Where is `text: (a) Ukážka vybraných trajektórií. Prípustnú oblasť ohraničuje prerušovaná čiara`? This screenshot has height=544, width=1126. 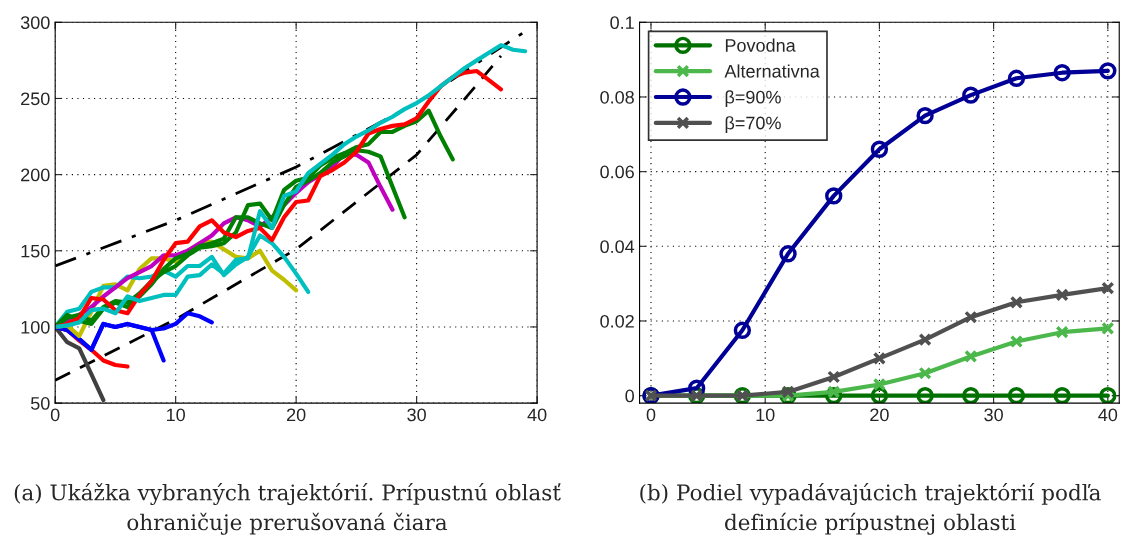 text: (a) Ukážka vybraných trajektórií. Prípustnú oblasť ohraničuje prerušovaná čiara is located at coordinates (287, 509).